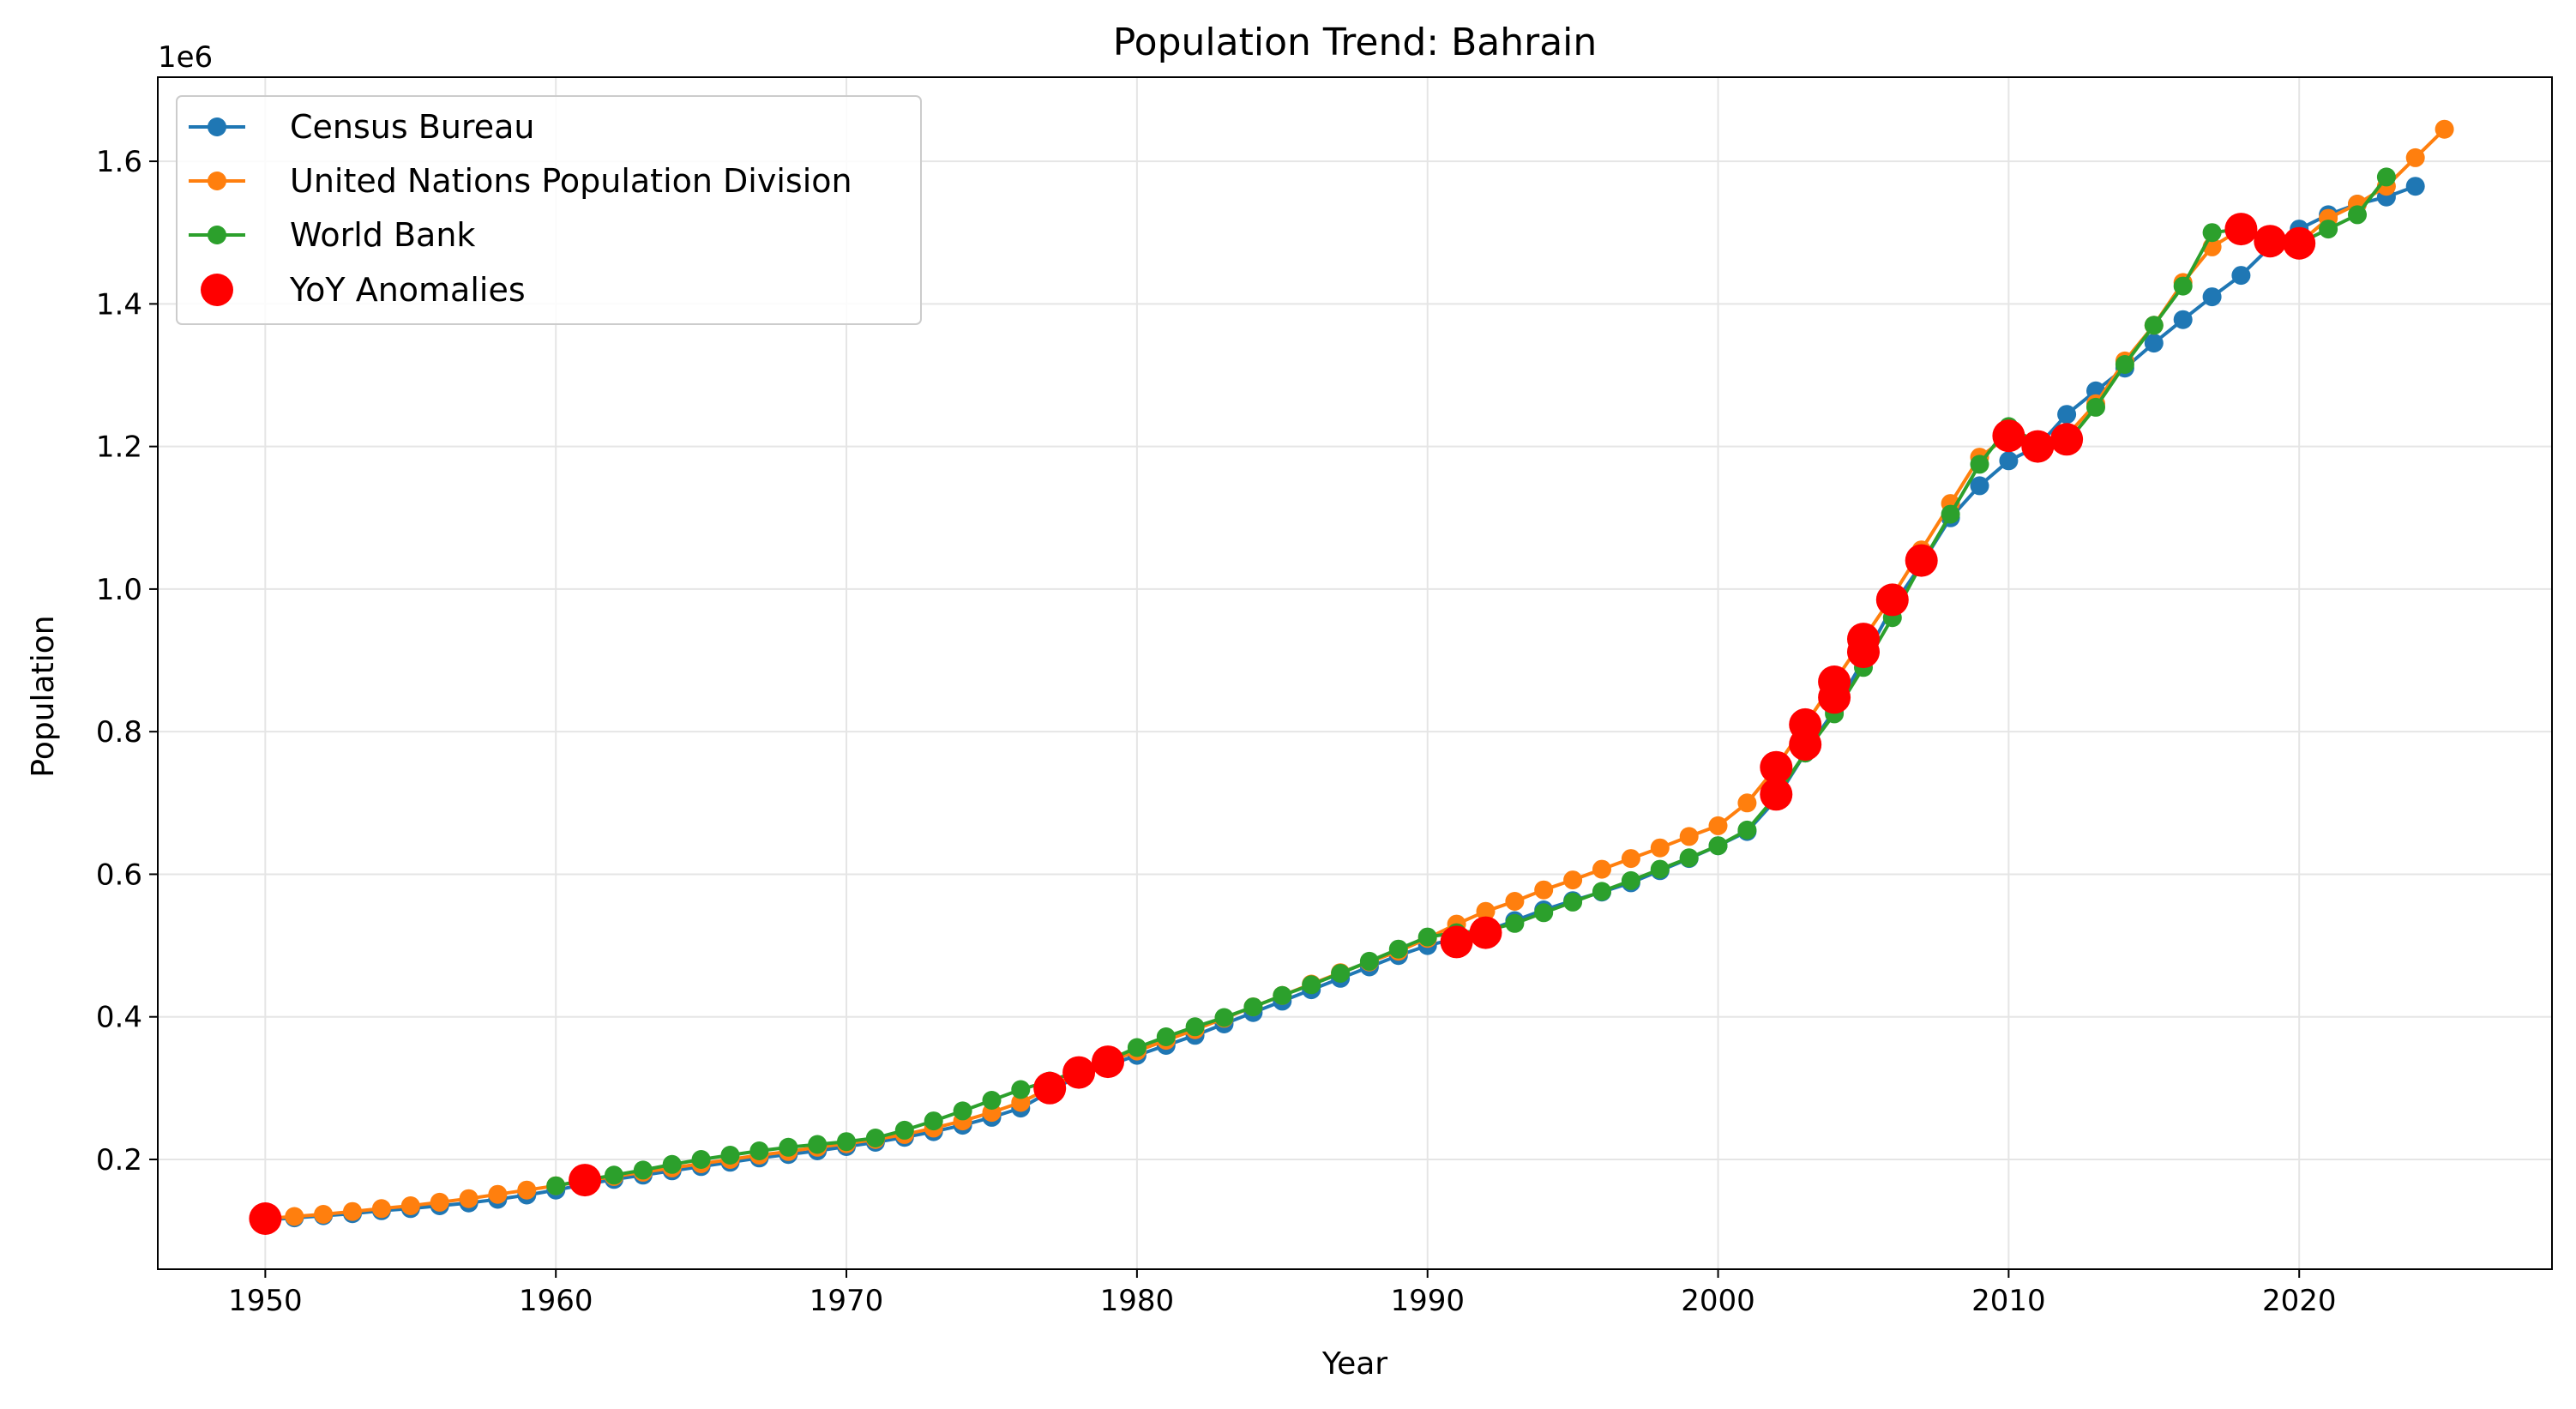 The image size is (2576, 1409). I want to click on chart-title: Population Trend: Bahrain, so click(1355, 43).